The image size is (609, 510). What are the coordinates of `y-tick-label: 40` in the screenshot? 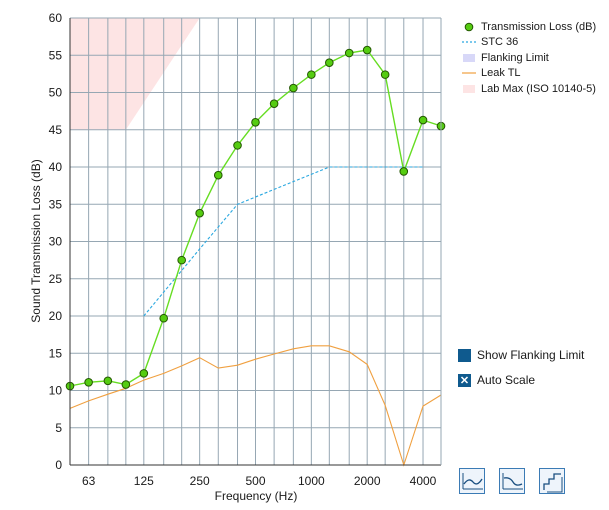 It's located at (56, 167).